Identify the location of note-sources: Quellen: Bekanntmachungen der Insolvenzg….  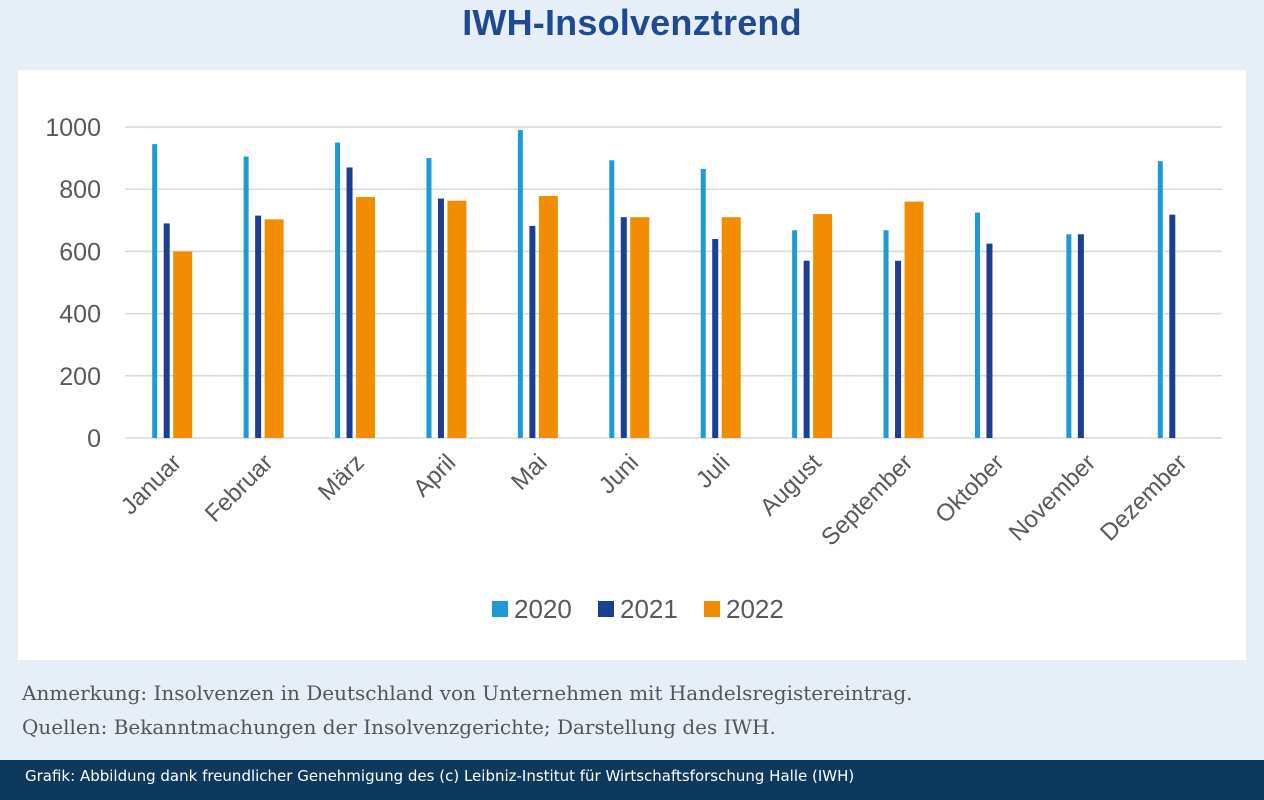
(399, 727).